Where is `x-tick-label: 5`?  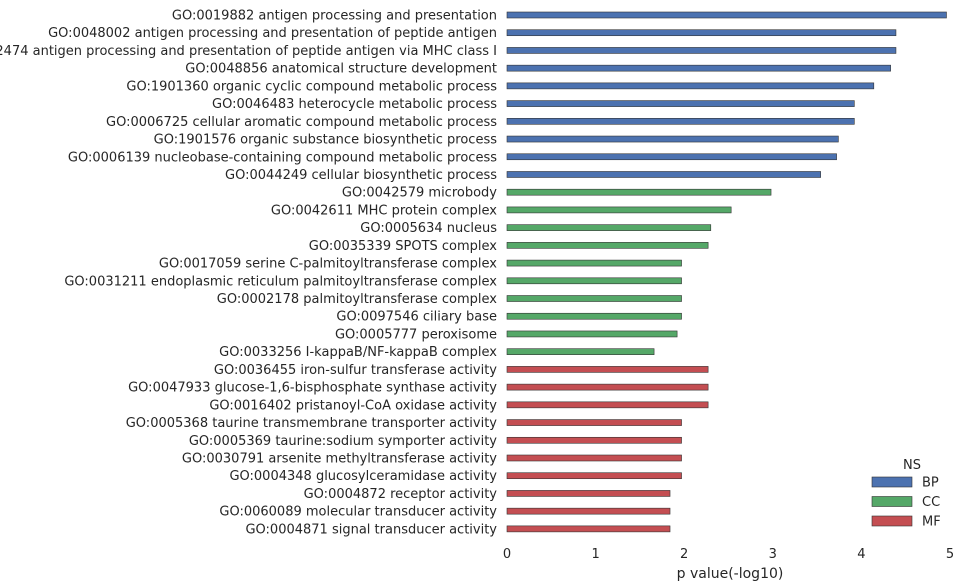 x-tick-label: 5 is located at coordinates (950, 554).